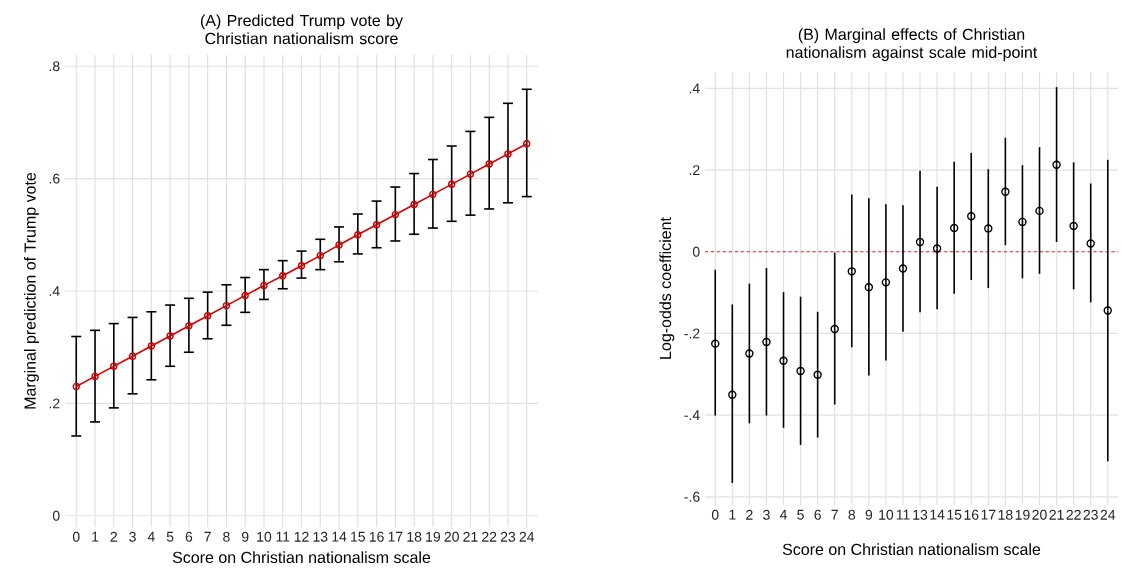 This screenshot has width=1122, height=582. I want to click on y-axis-title: Log-odds coefficient, so click(667, 288).